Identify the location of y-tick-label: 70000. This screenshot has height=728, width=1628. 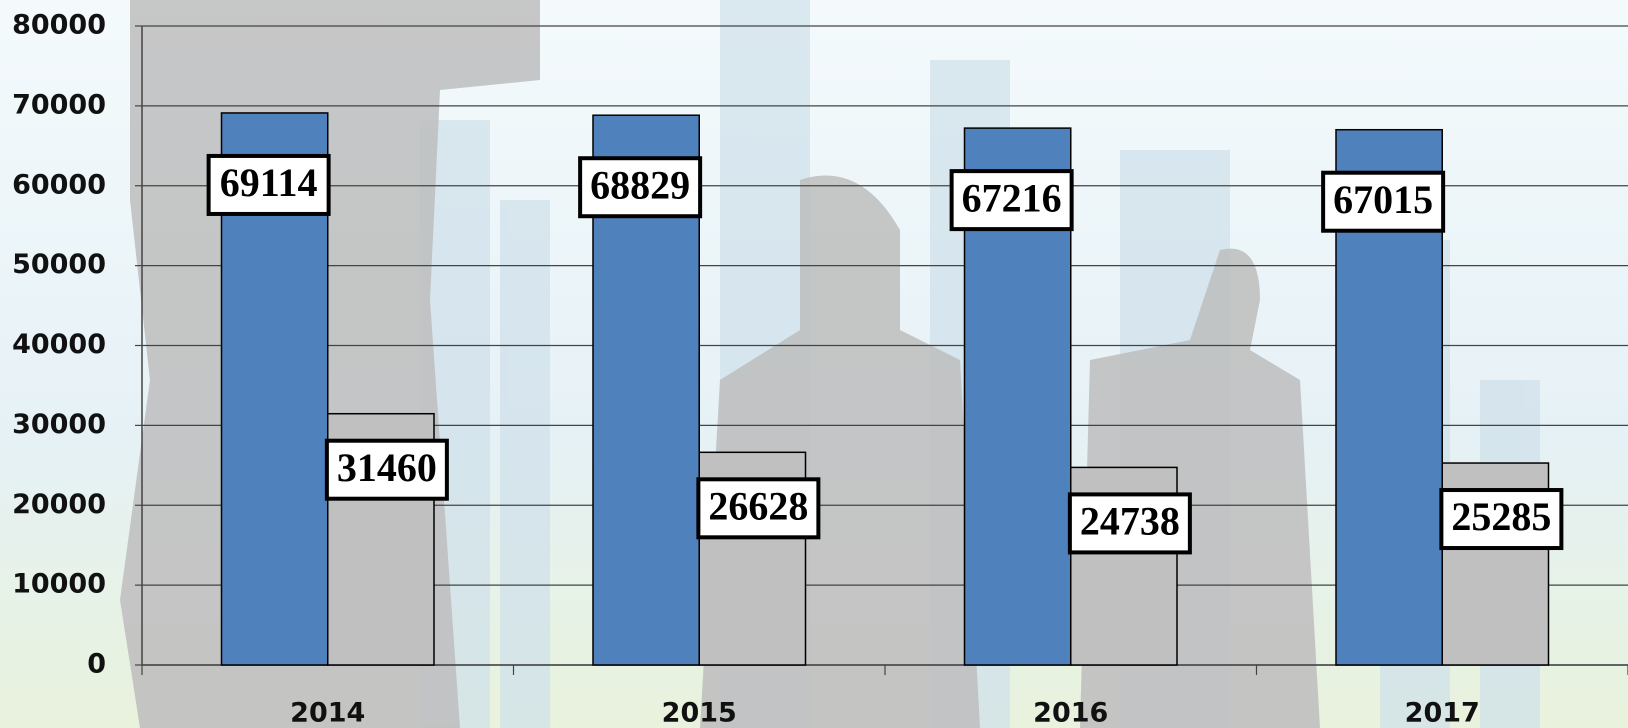
(59, 104).